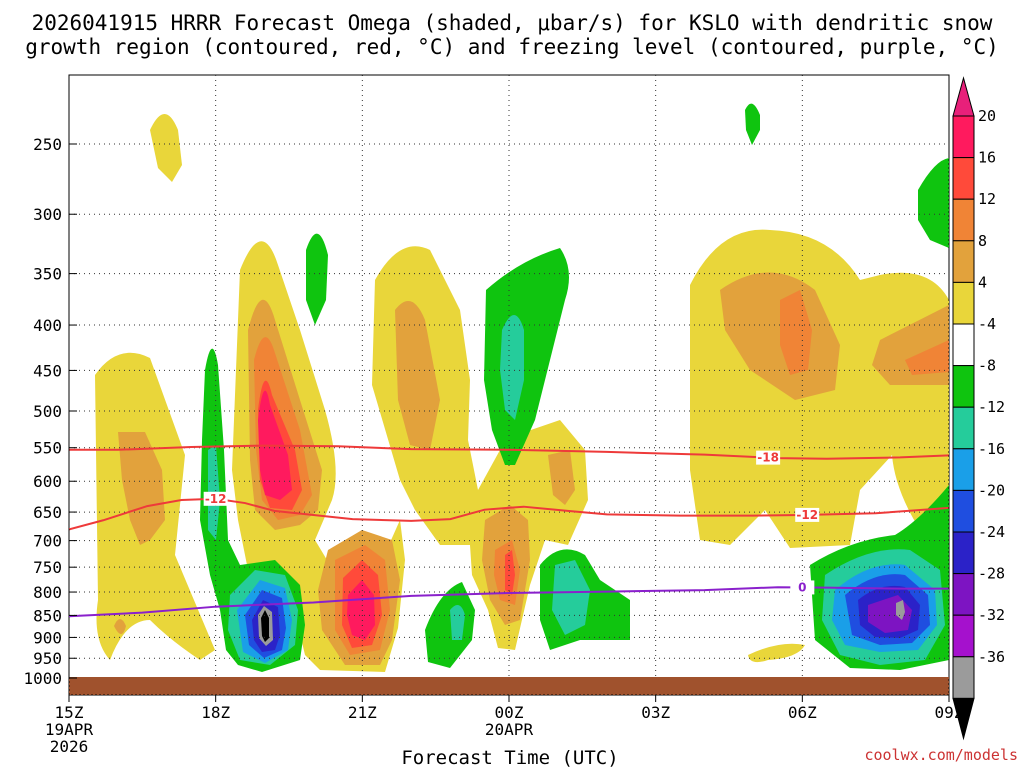 The width and height of the screenshot is (1024, 768). Describe the element at coordinates (69, 746) in the screenshot. I see `x-tick-year: 2026` at that location.